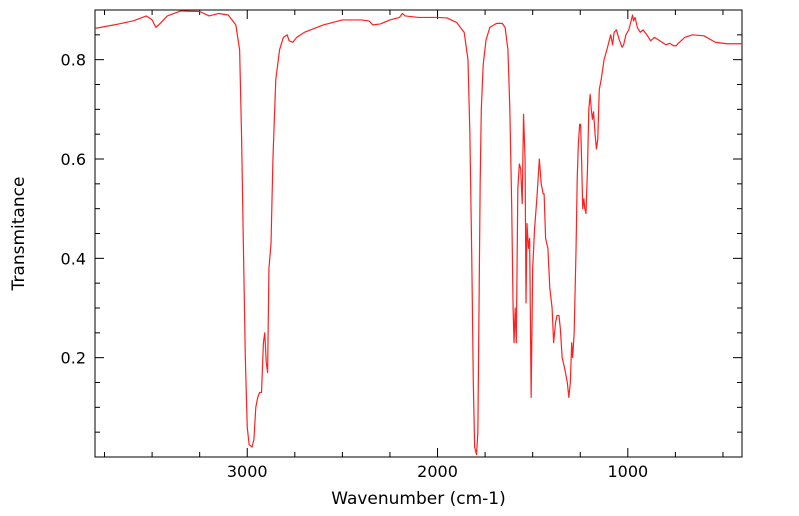  I want to click on y-tick-label: 0.2, so click(73, 358).